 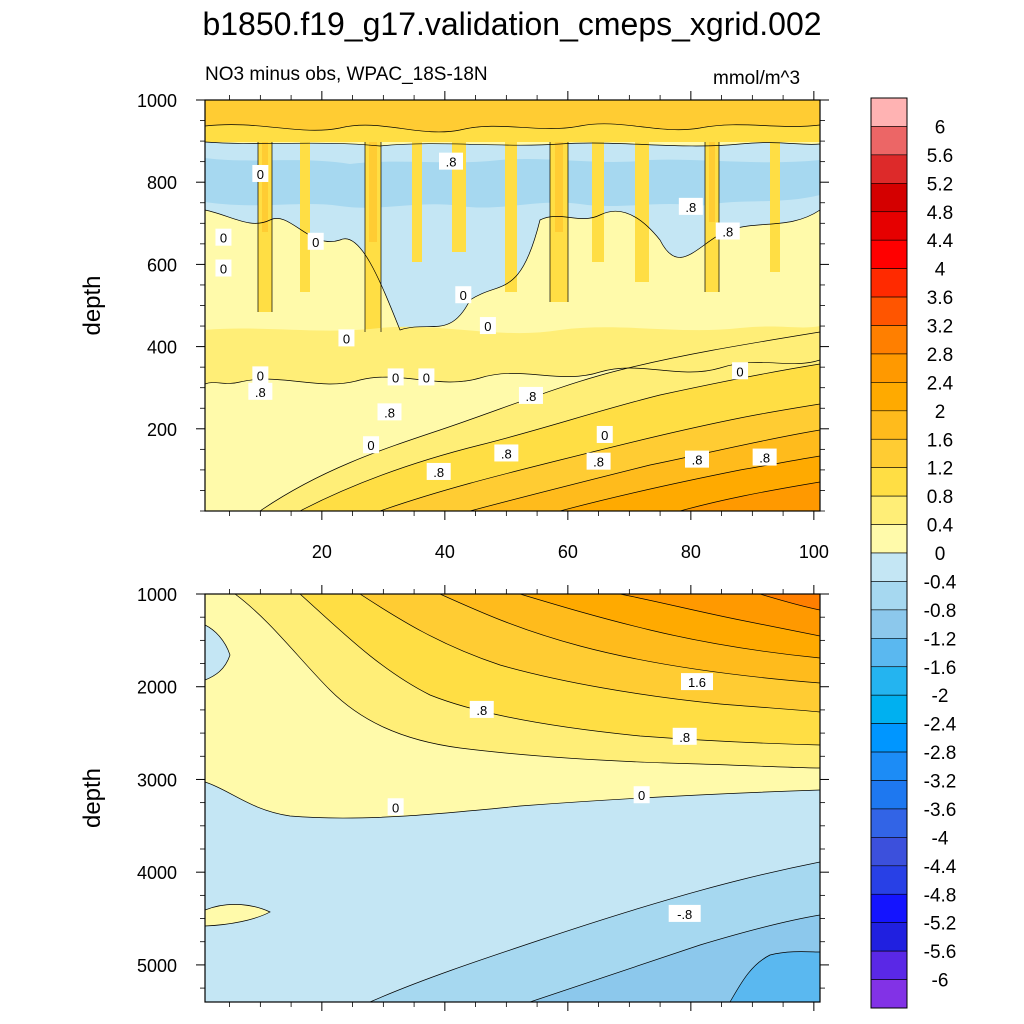 I want to click on chart-title: b1850.f19_g17.validation_cmeps_xgrid.002, so click(x=512, y=24).